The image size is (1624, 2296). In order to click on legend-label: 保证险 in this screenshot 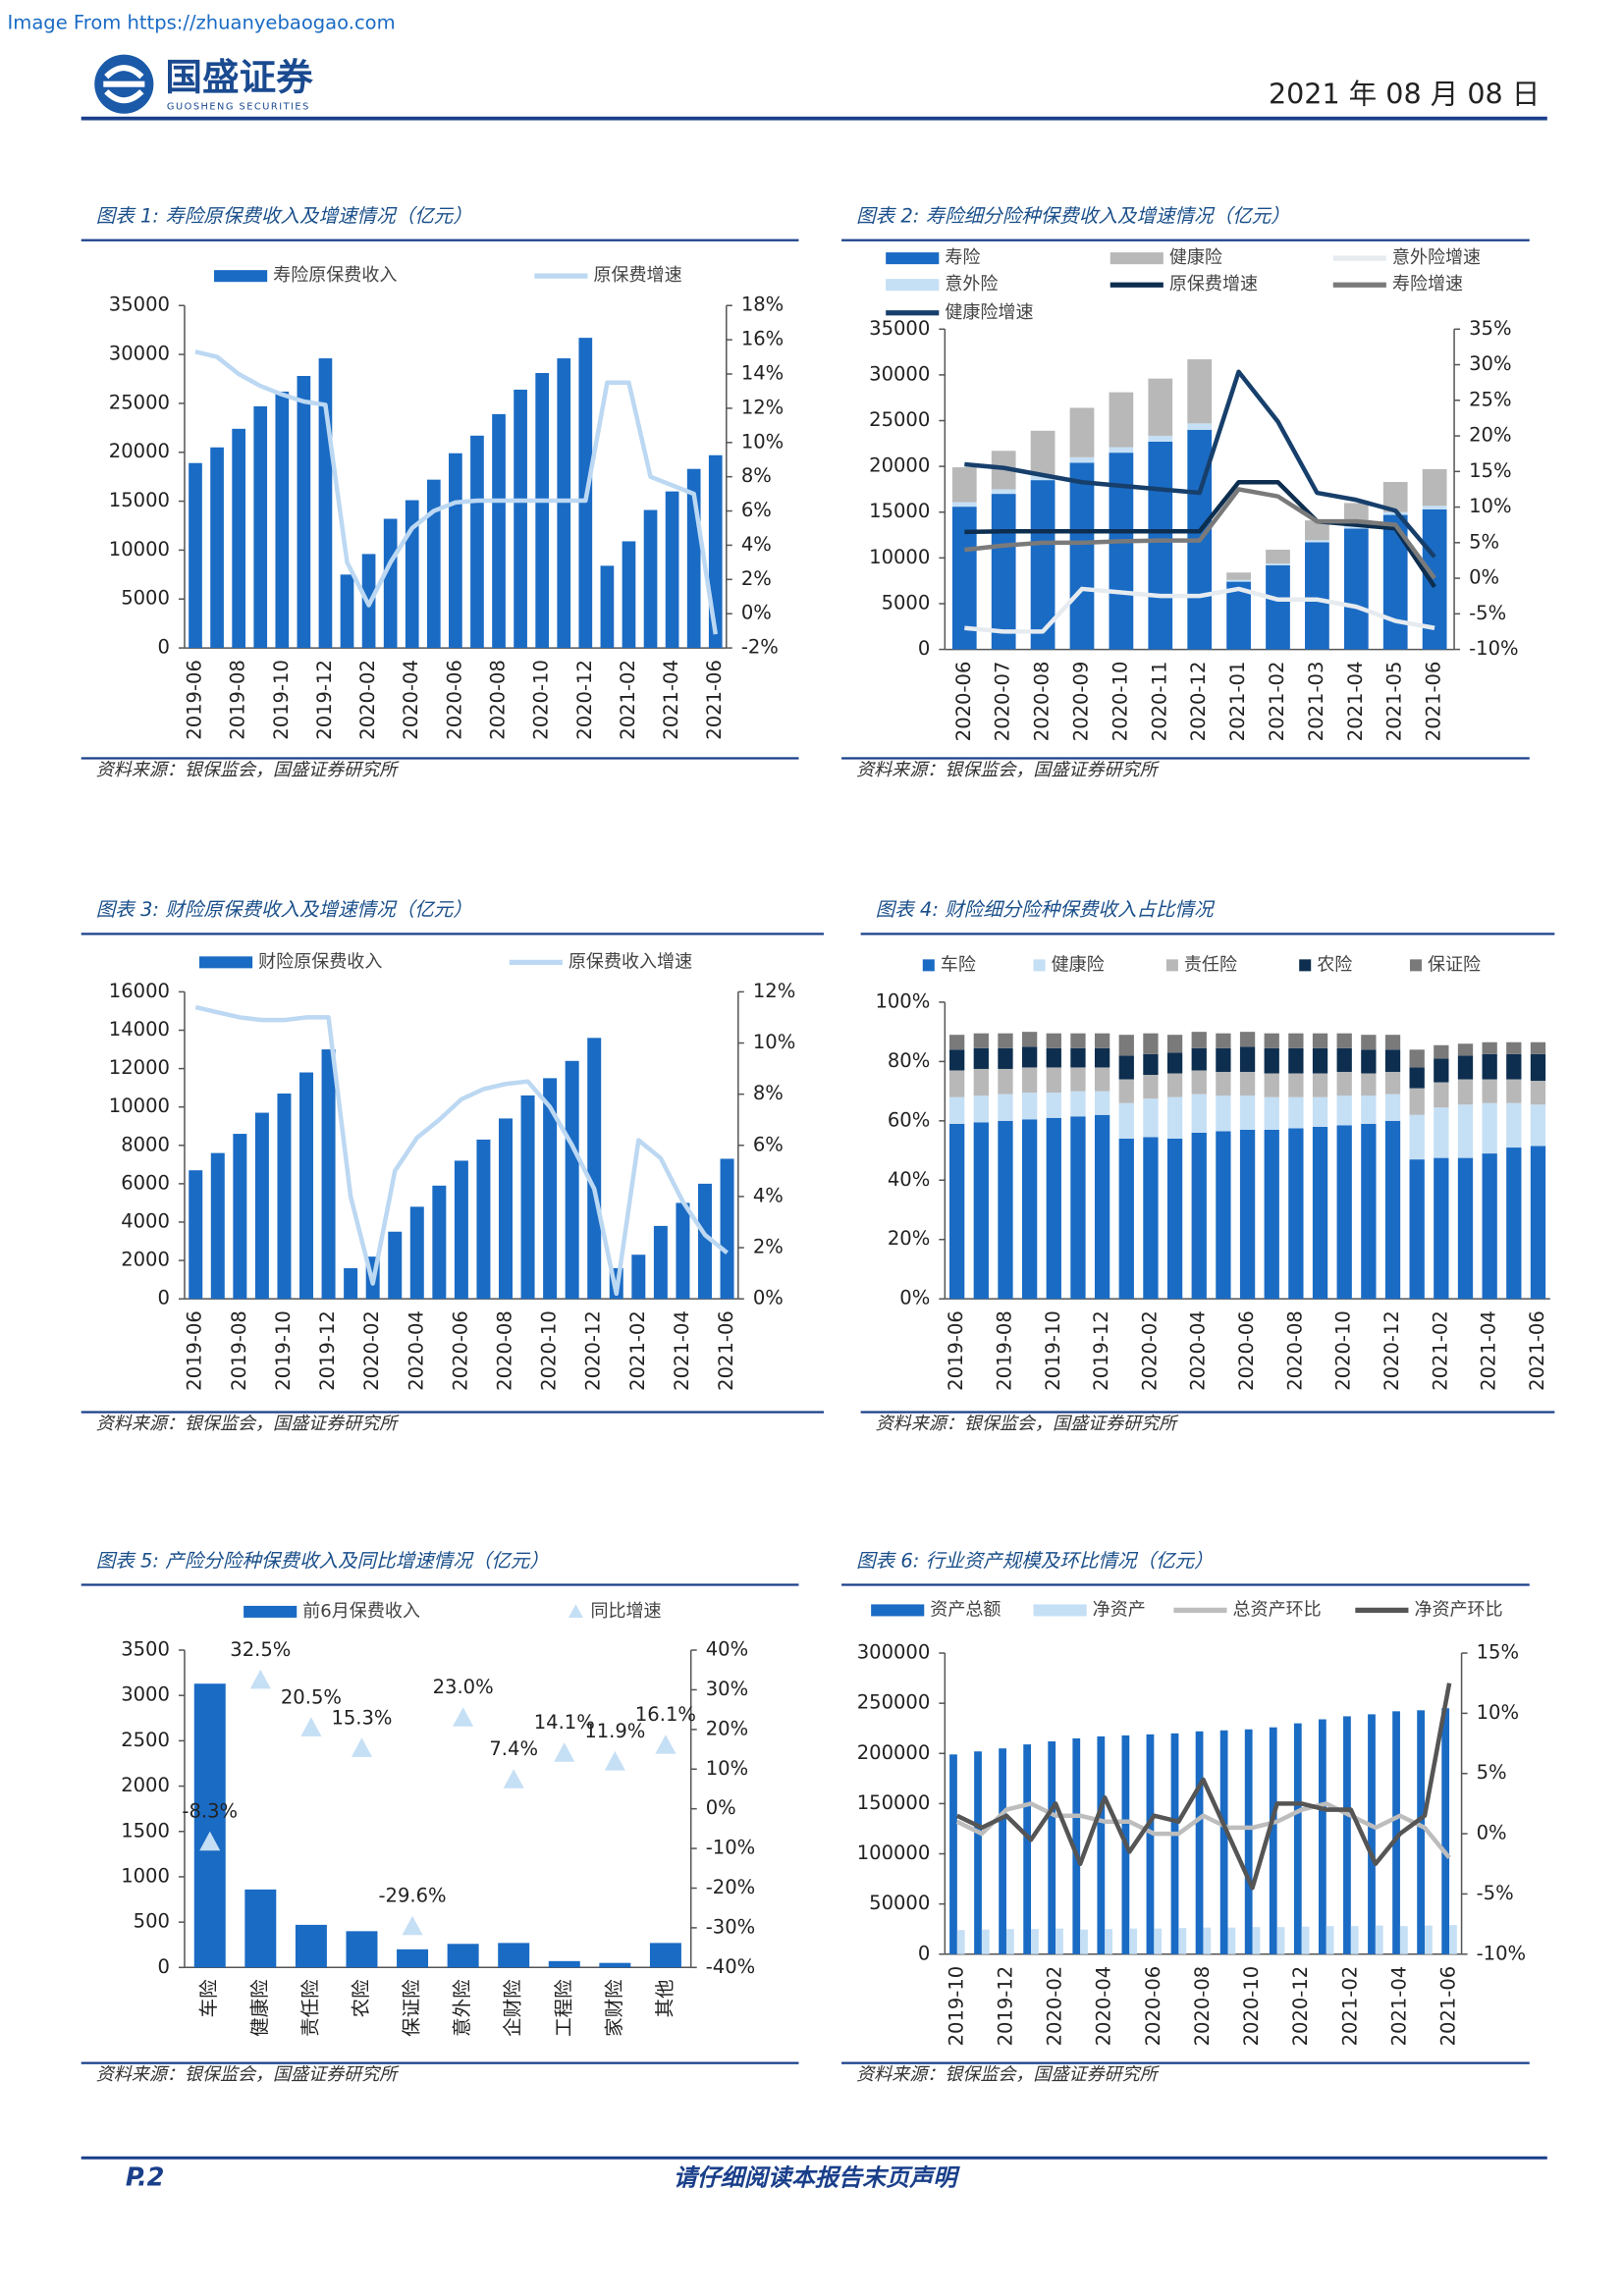, I will do `click(1454, 965)`.